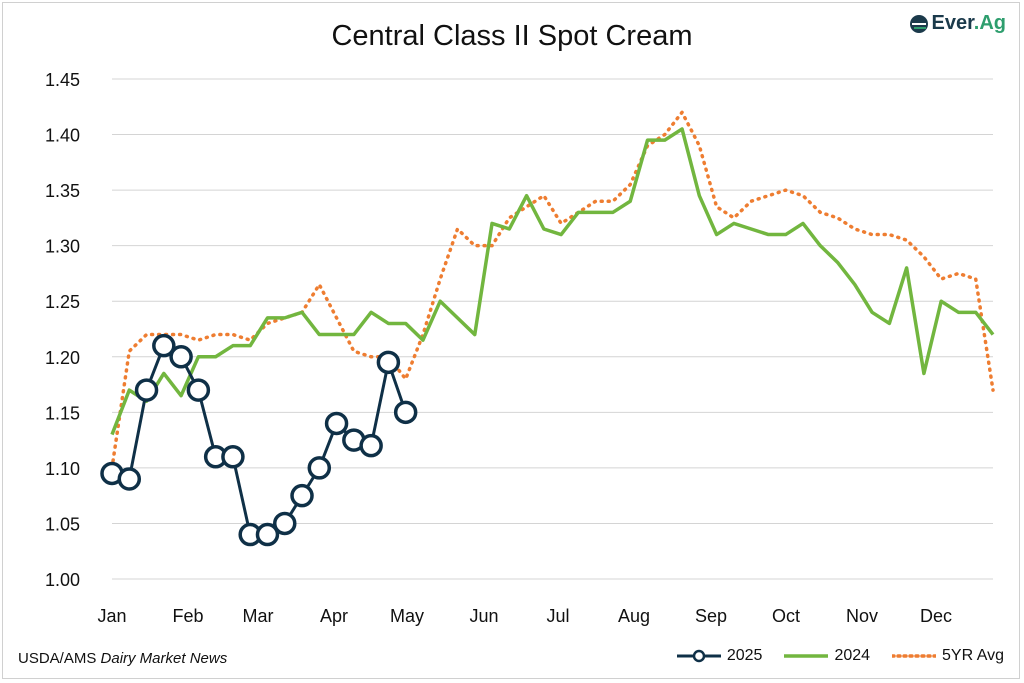 The image size is (1024, 683). What do you see at coordinates (936, 616) in the screenshot?
I see `x-tick-label: Dec` at bounding box center [936, 616].